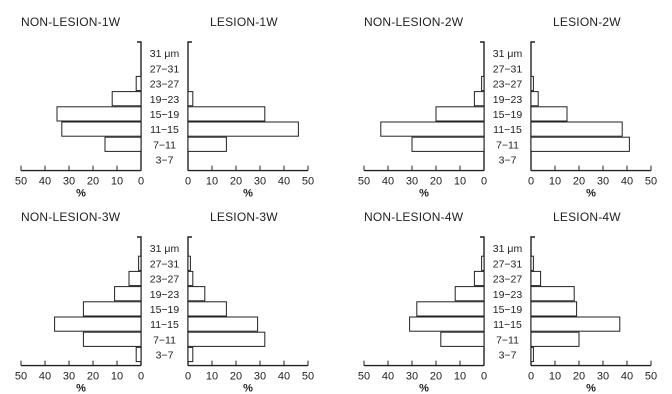 The width and height of the screenshot is (672, 394). I want to click on category-label: 3−7, so click(165, 161).